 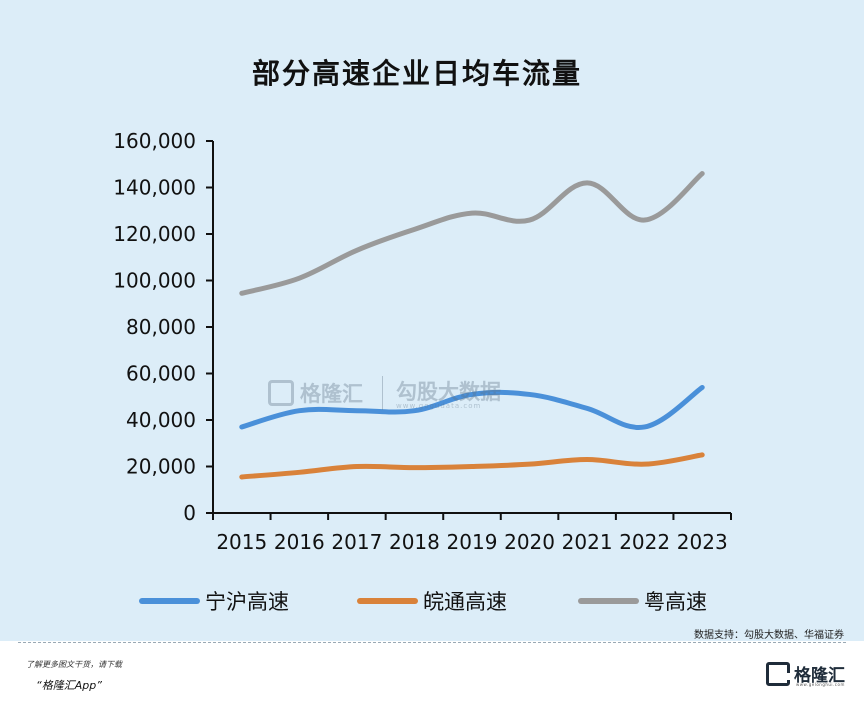 What do you see at coordinates (247, 602) in the screenshot?
I see `legend-label: 宁沪高速` at bounding box center [247, 602].